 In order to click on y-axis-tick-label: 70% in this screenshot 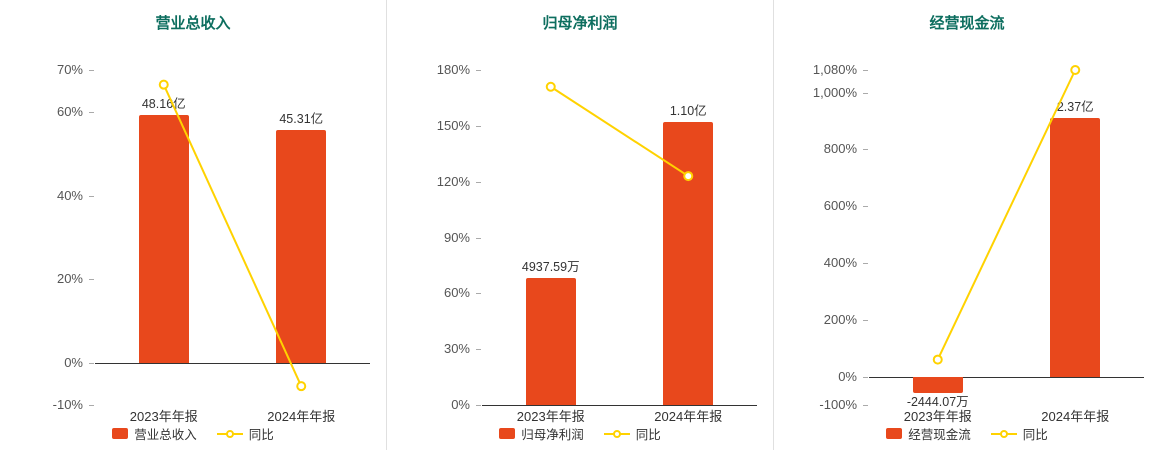, I will do `click(69, 69)`.